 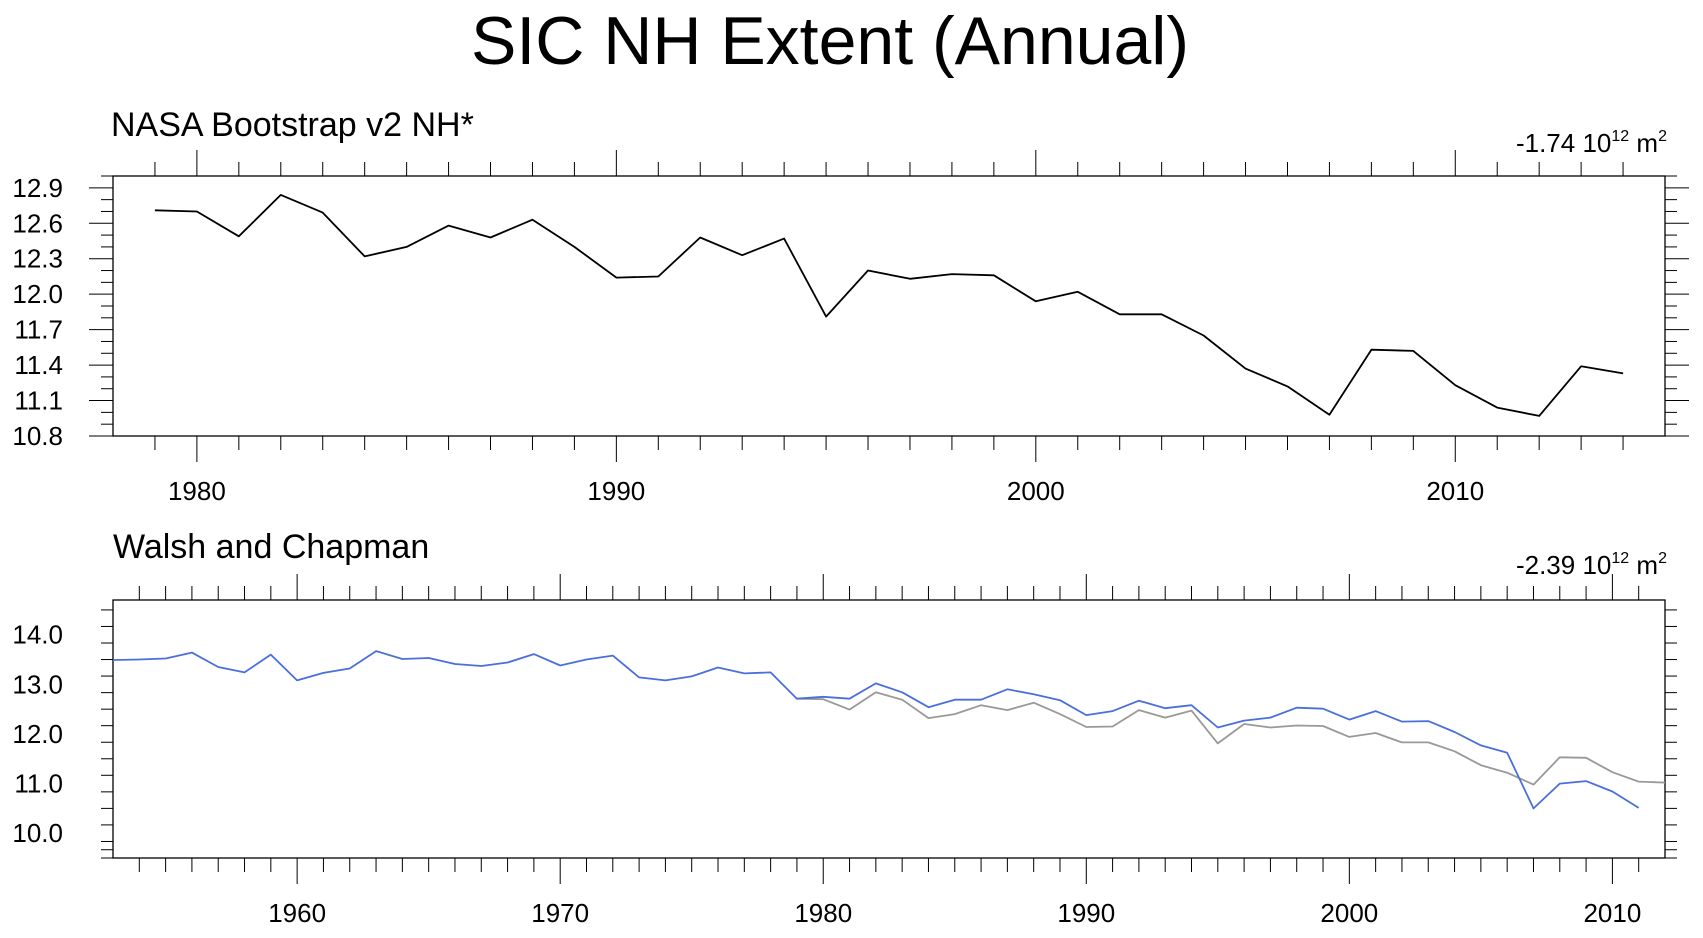 I want to click on panel2-xtick-label: 1970, so click(x=560, y=913).